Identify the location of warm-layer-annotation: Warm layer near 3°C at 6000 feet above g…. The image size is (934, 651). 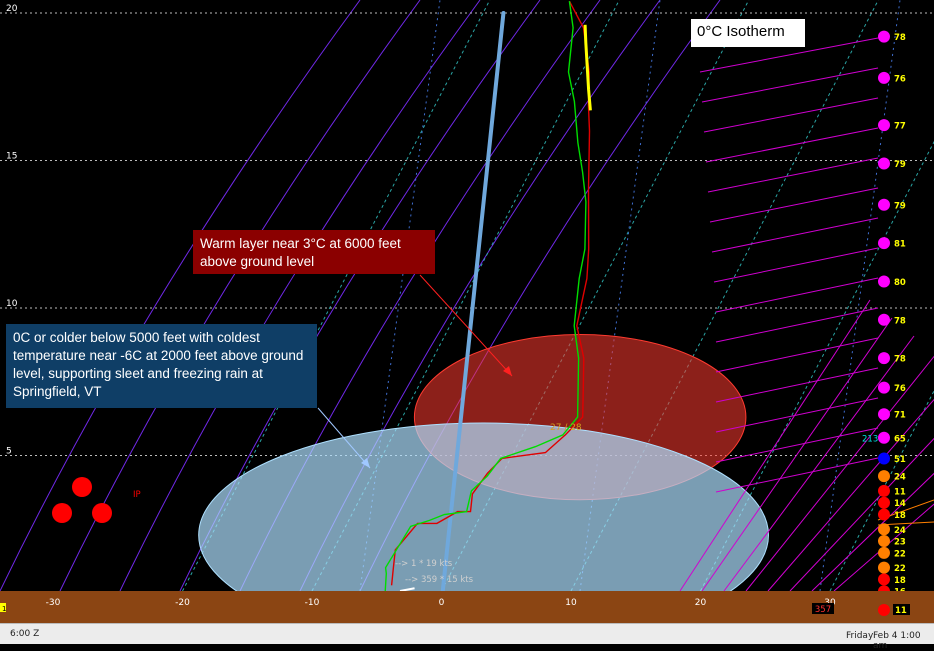
(314, 252).